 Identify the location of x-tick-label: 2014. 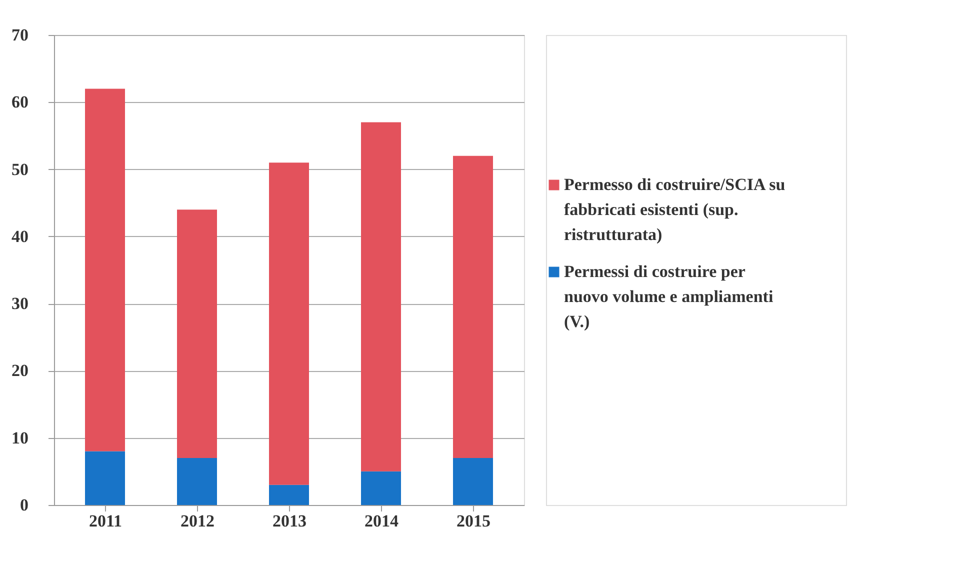
(381, 521).